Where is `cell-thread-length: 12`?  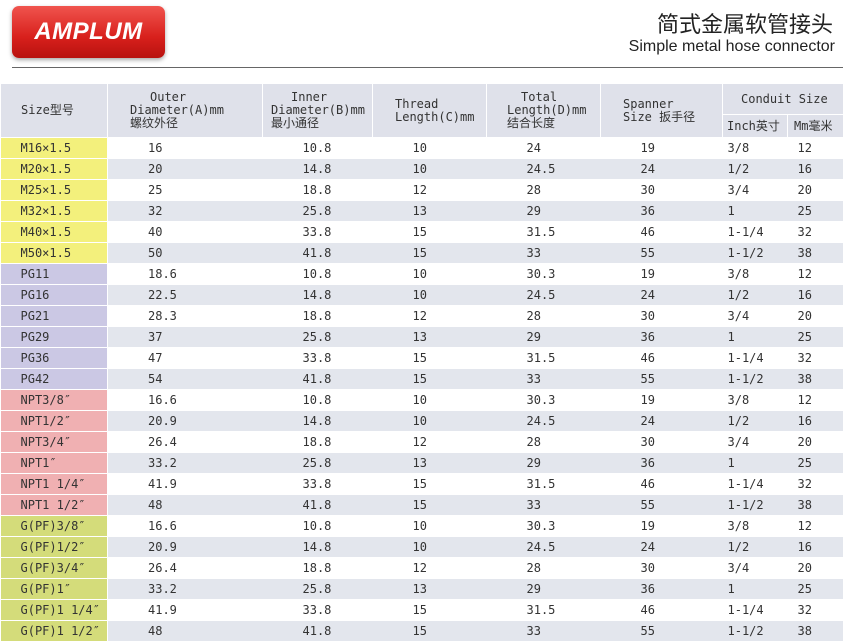 cell-thread-length: 12 is located at coordinates (430, 316).